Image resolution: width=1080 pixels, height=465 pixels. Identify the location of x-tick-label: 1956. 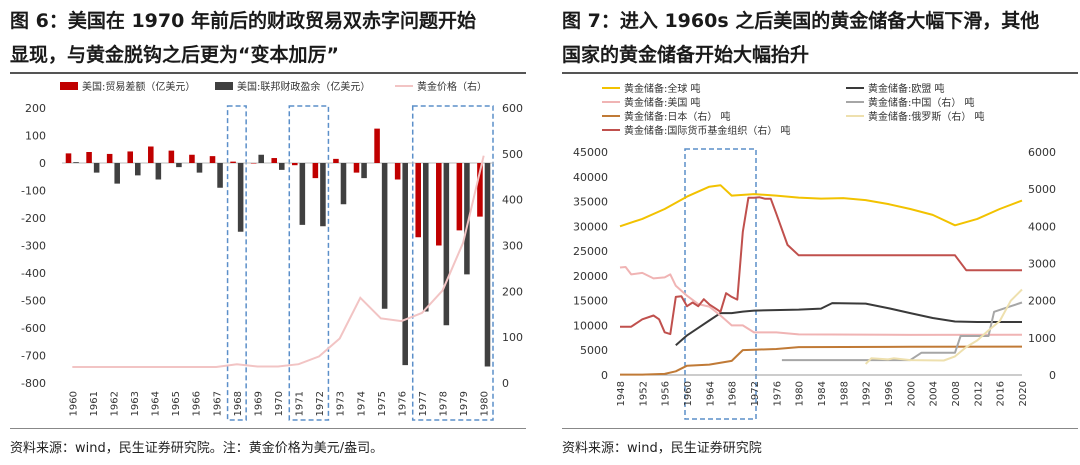
(666, 393).